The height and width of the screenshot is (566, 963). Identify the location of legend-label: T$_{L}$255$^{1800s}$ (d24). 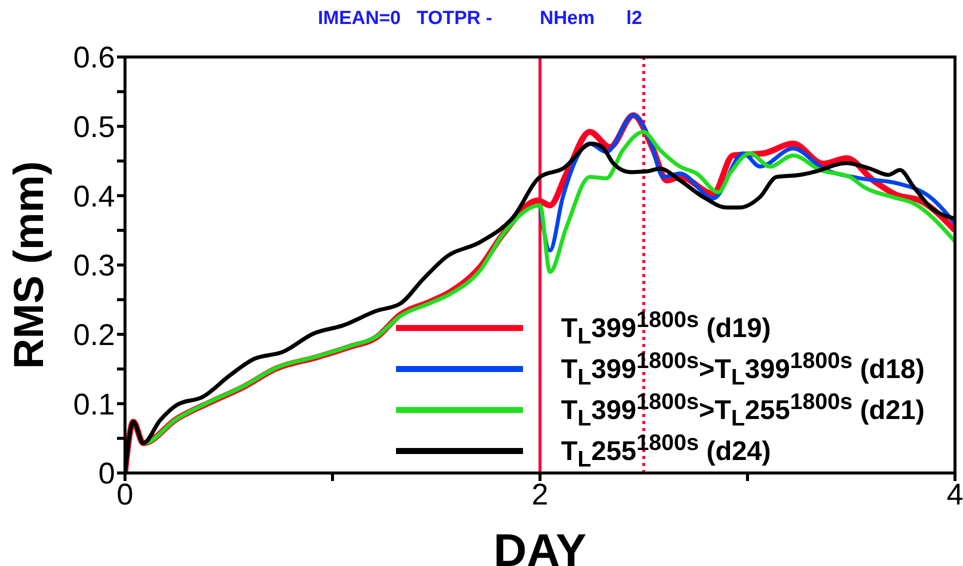
(666, 451).